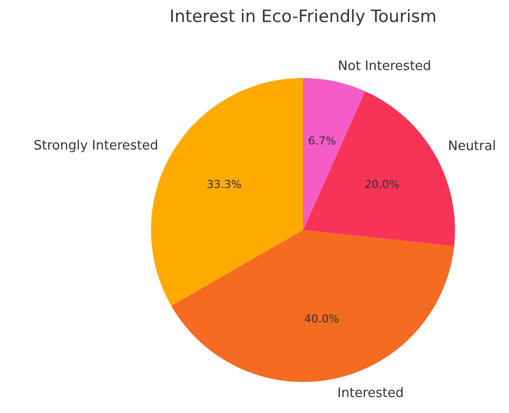 This screenshot has height=413, width=509. I want to click on pie-slice, so click(334, 154).